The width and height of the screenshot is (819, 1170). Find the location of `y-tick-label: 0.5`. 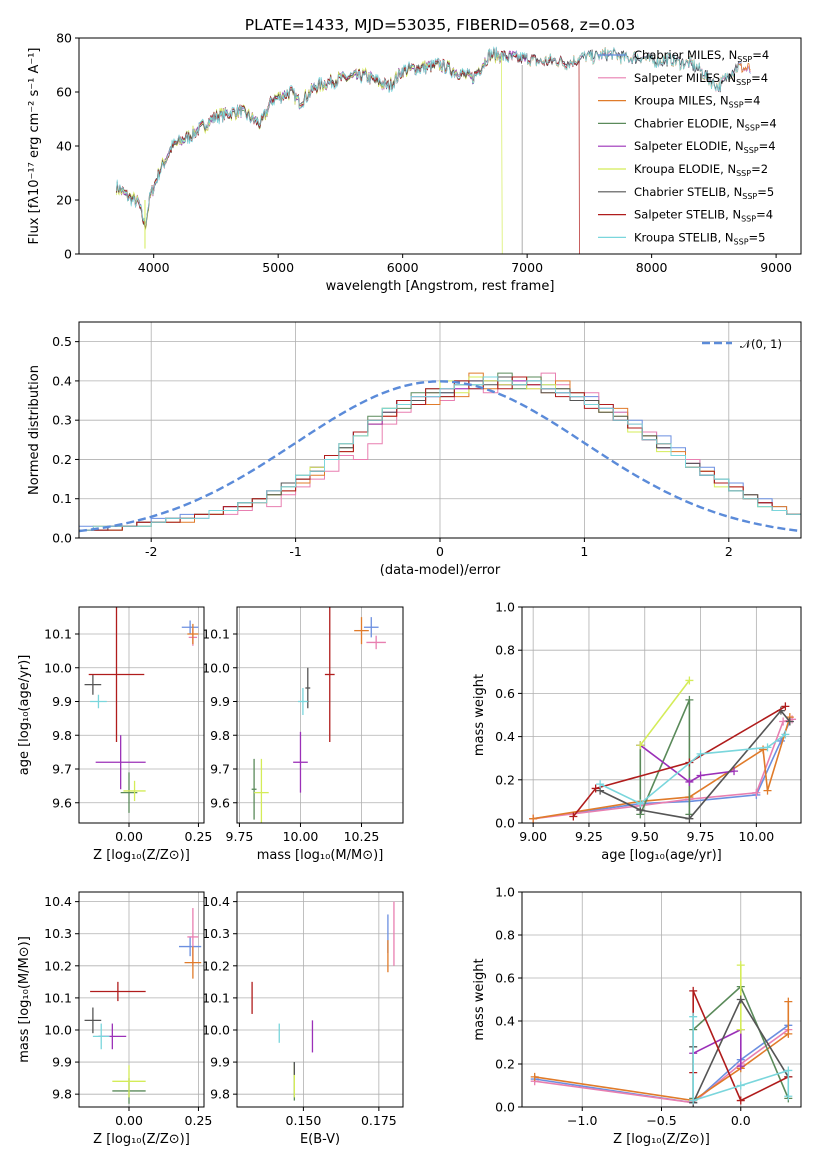

y-tick-label: 0.5 is located at coordinates (62, 341).